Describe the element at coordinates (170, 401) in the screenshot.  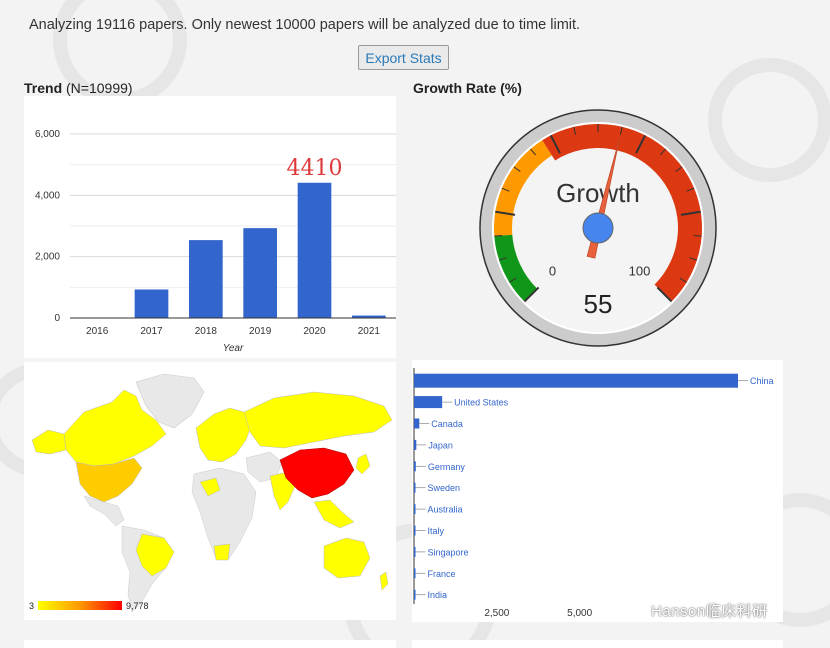
I see `map-greenland` at that location.